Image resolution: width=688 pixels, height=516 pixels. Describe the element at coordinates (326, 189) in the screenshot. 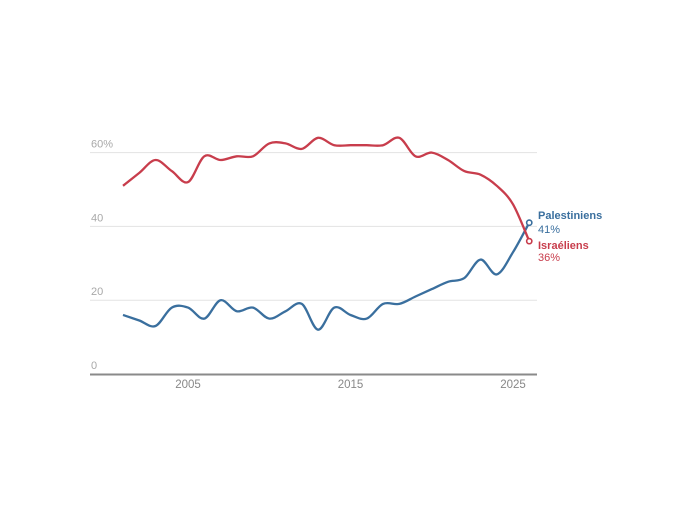

I see `series-line-israliens` at that location.